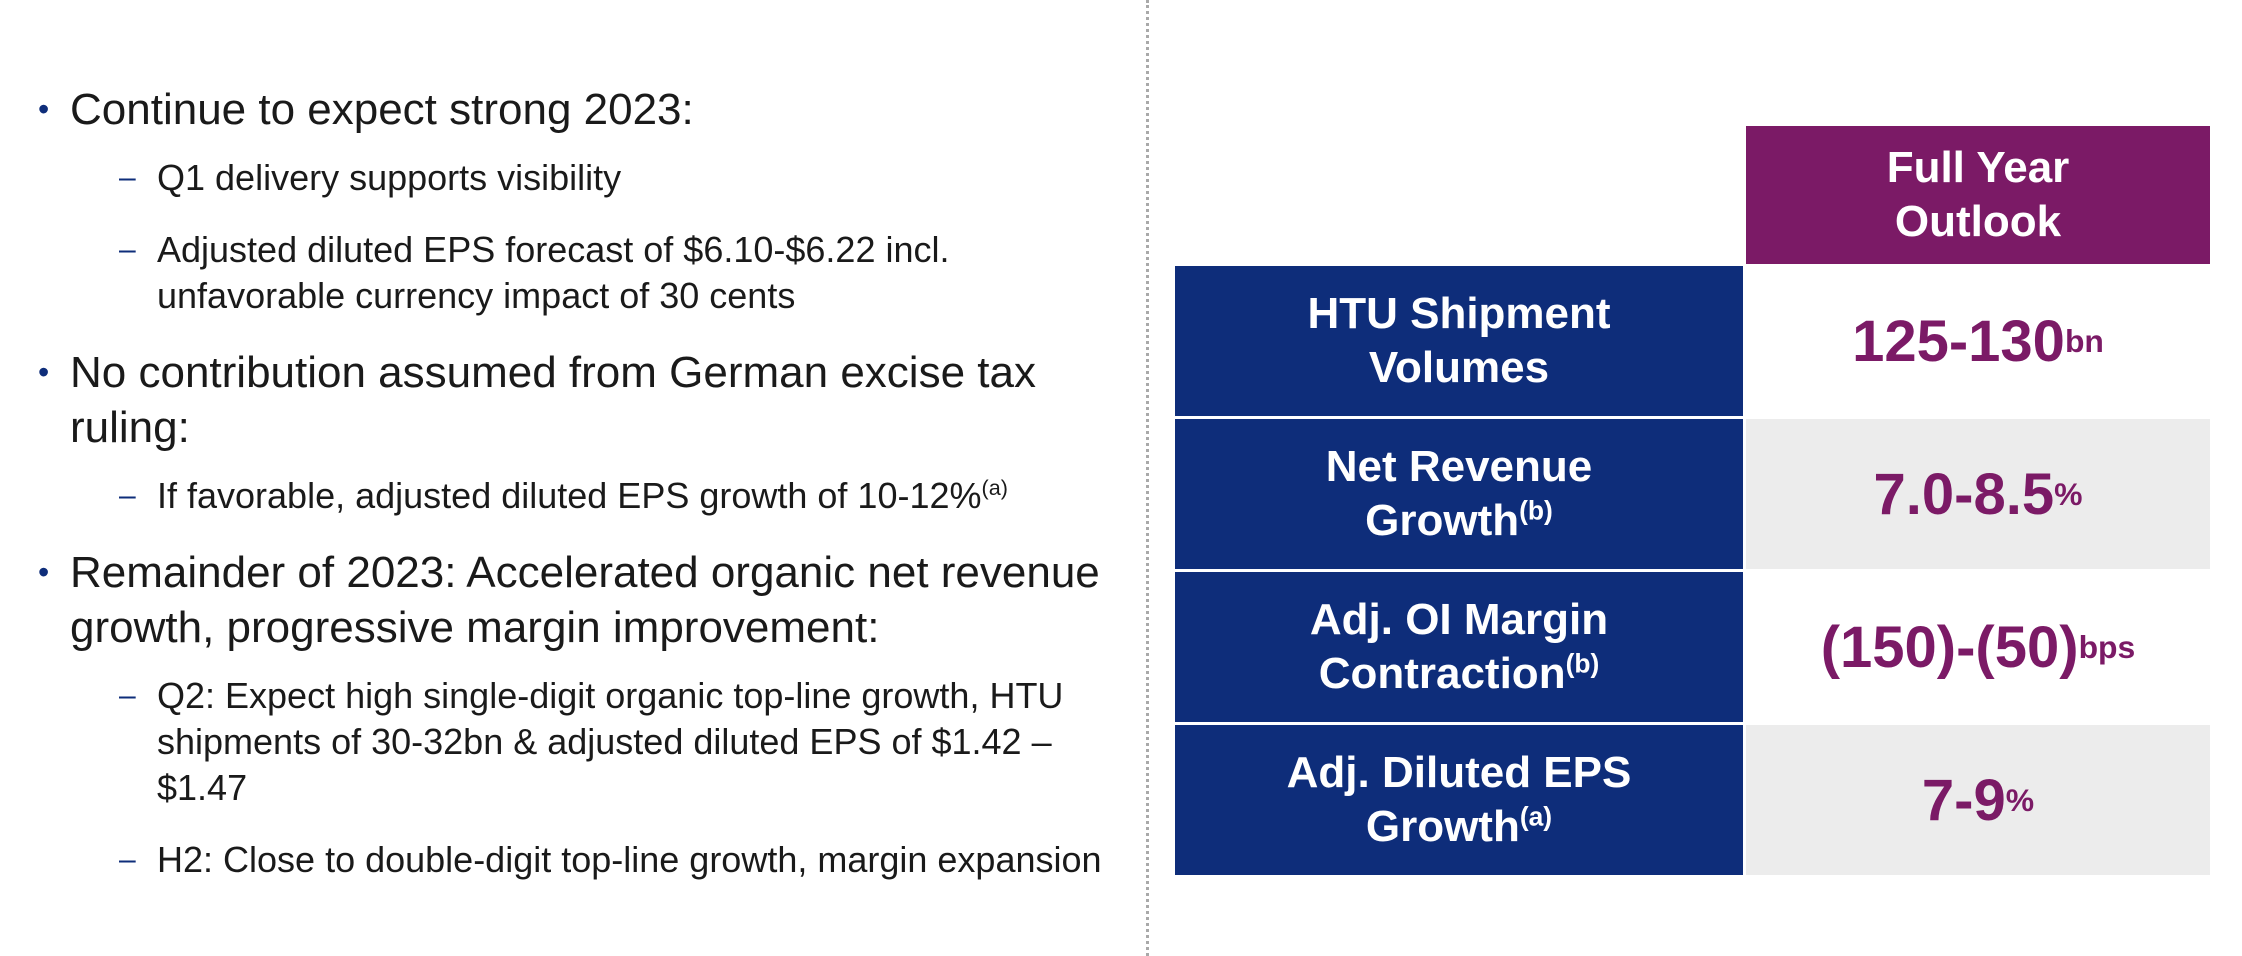  What do you see at coordinates (1459, 494) in the screenshot?
I see `row-label: Net Revenue Growth(b)` at bounding box center [1459, 494].